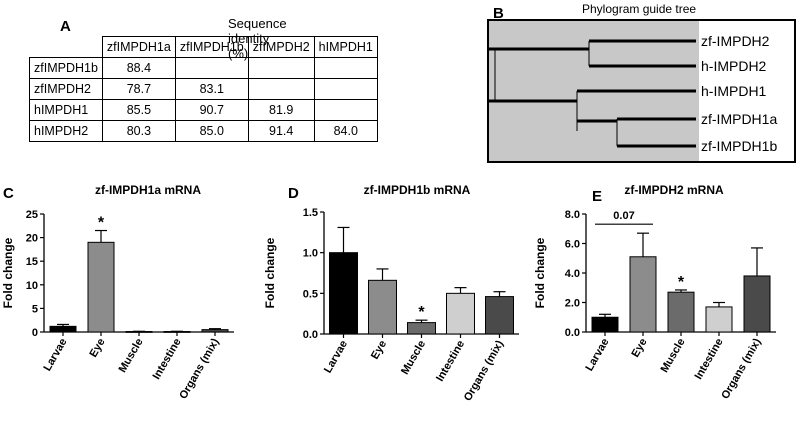 This screenshot has height=426, width=802. Describe the element at coordinates (739, 146) in the screenshot. I see `leaf-label: zf-IMPDH1b` at that location.